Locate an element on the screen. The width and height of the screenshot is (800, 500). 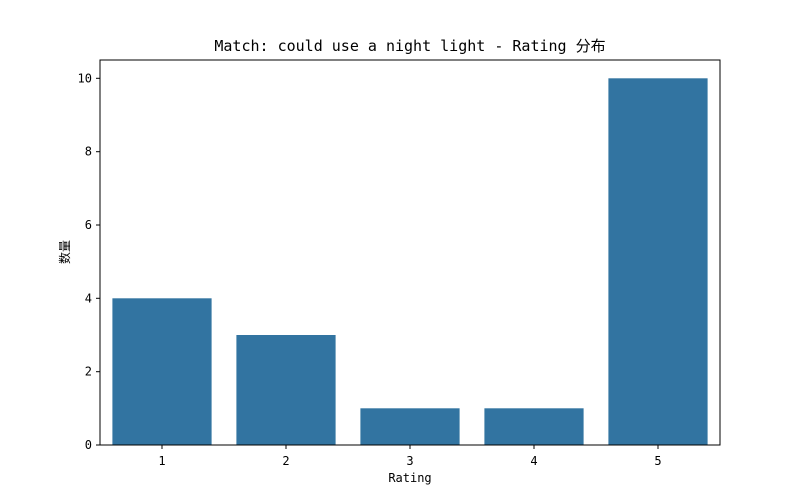
x-ticks-group: 1 2 3 4 5 is located at coordinates (410, 456).